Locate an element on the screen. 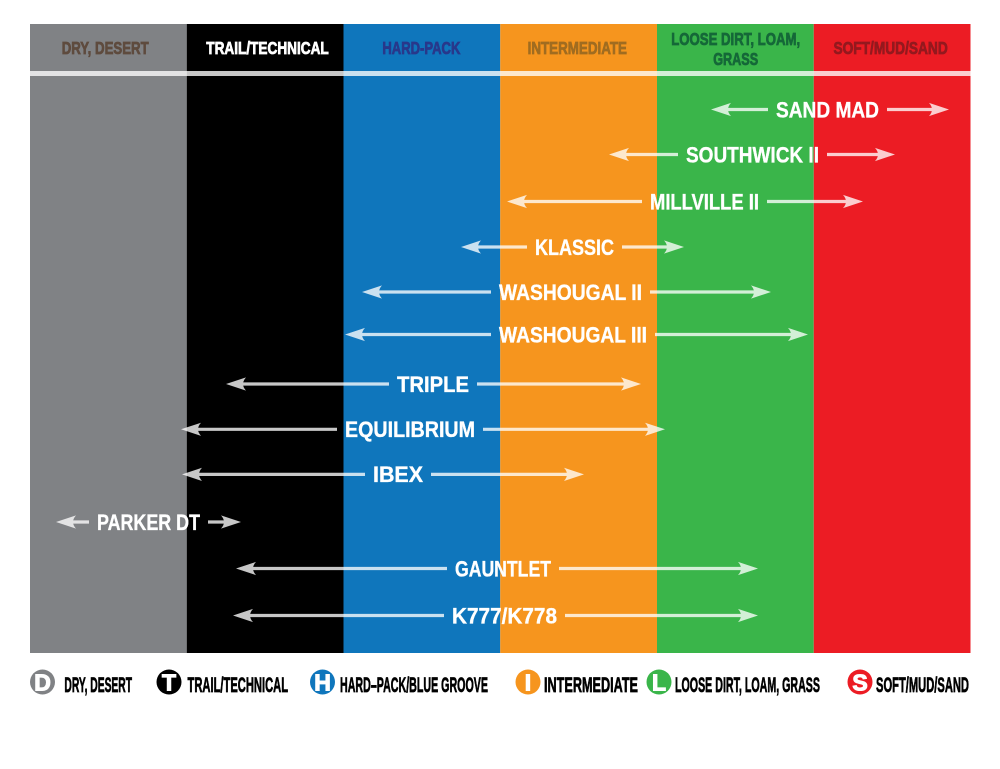 This screenshot has width=1000, height=769. svg-text: GAUNTLET is located at coordinates (503, 568).